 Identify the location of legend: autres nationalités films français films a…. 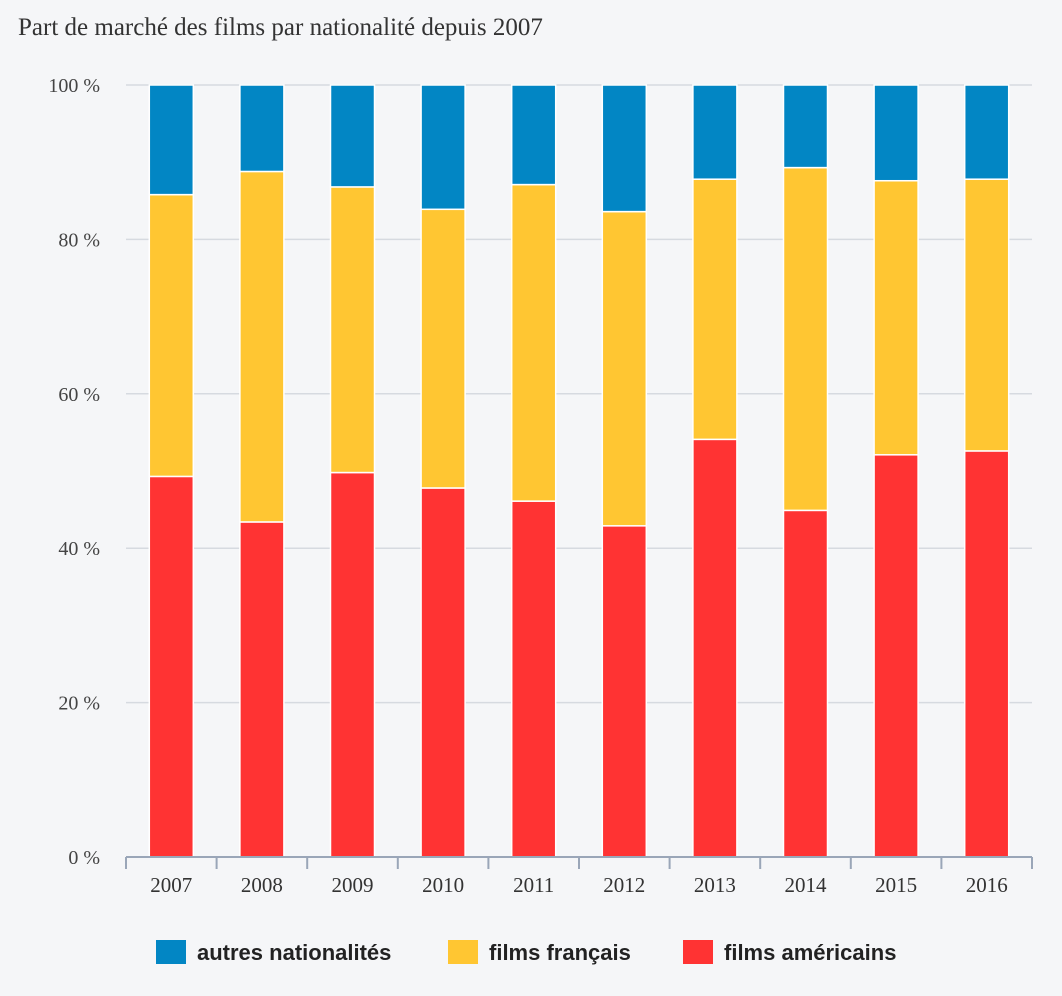
(526, 952).